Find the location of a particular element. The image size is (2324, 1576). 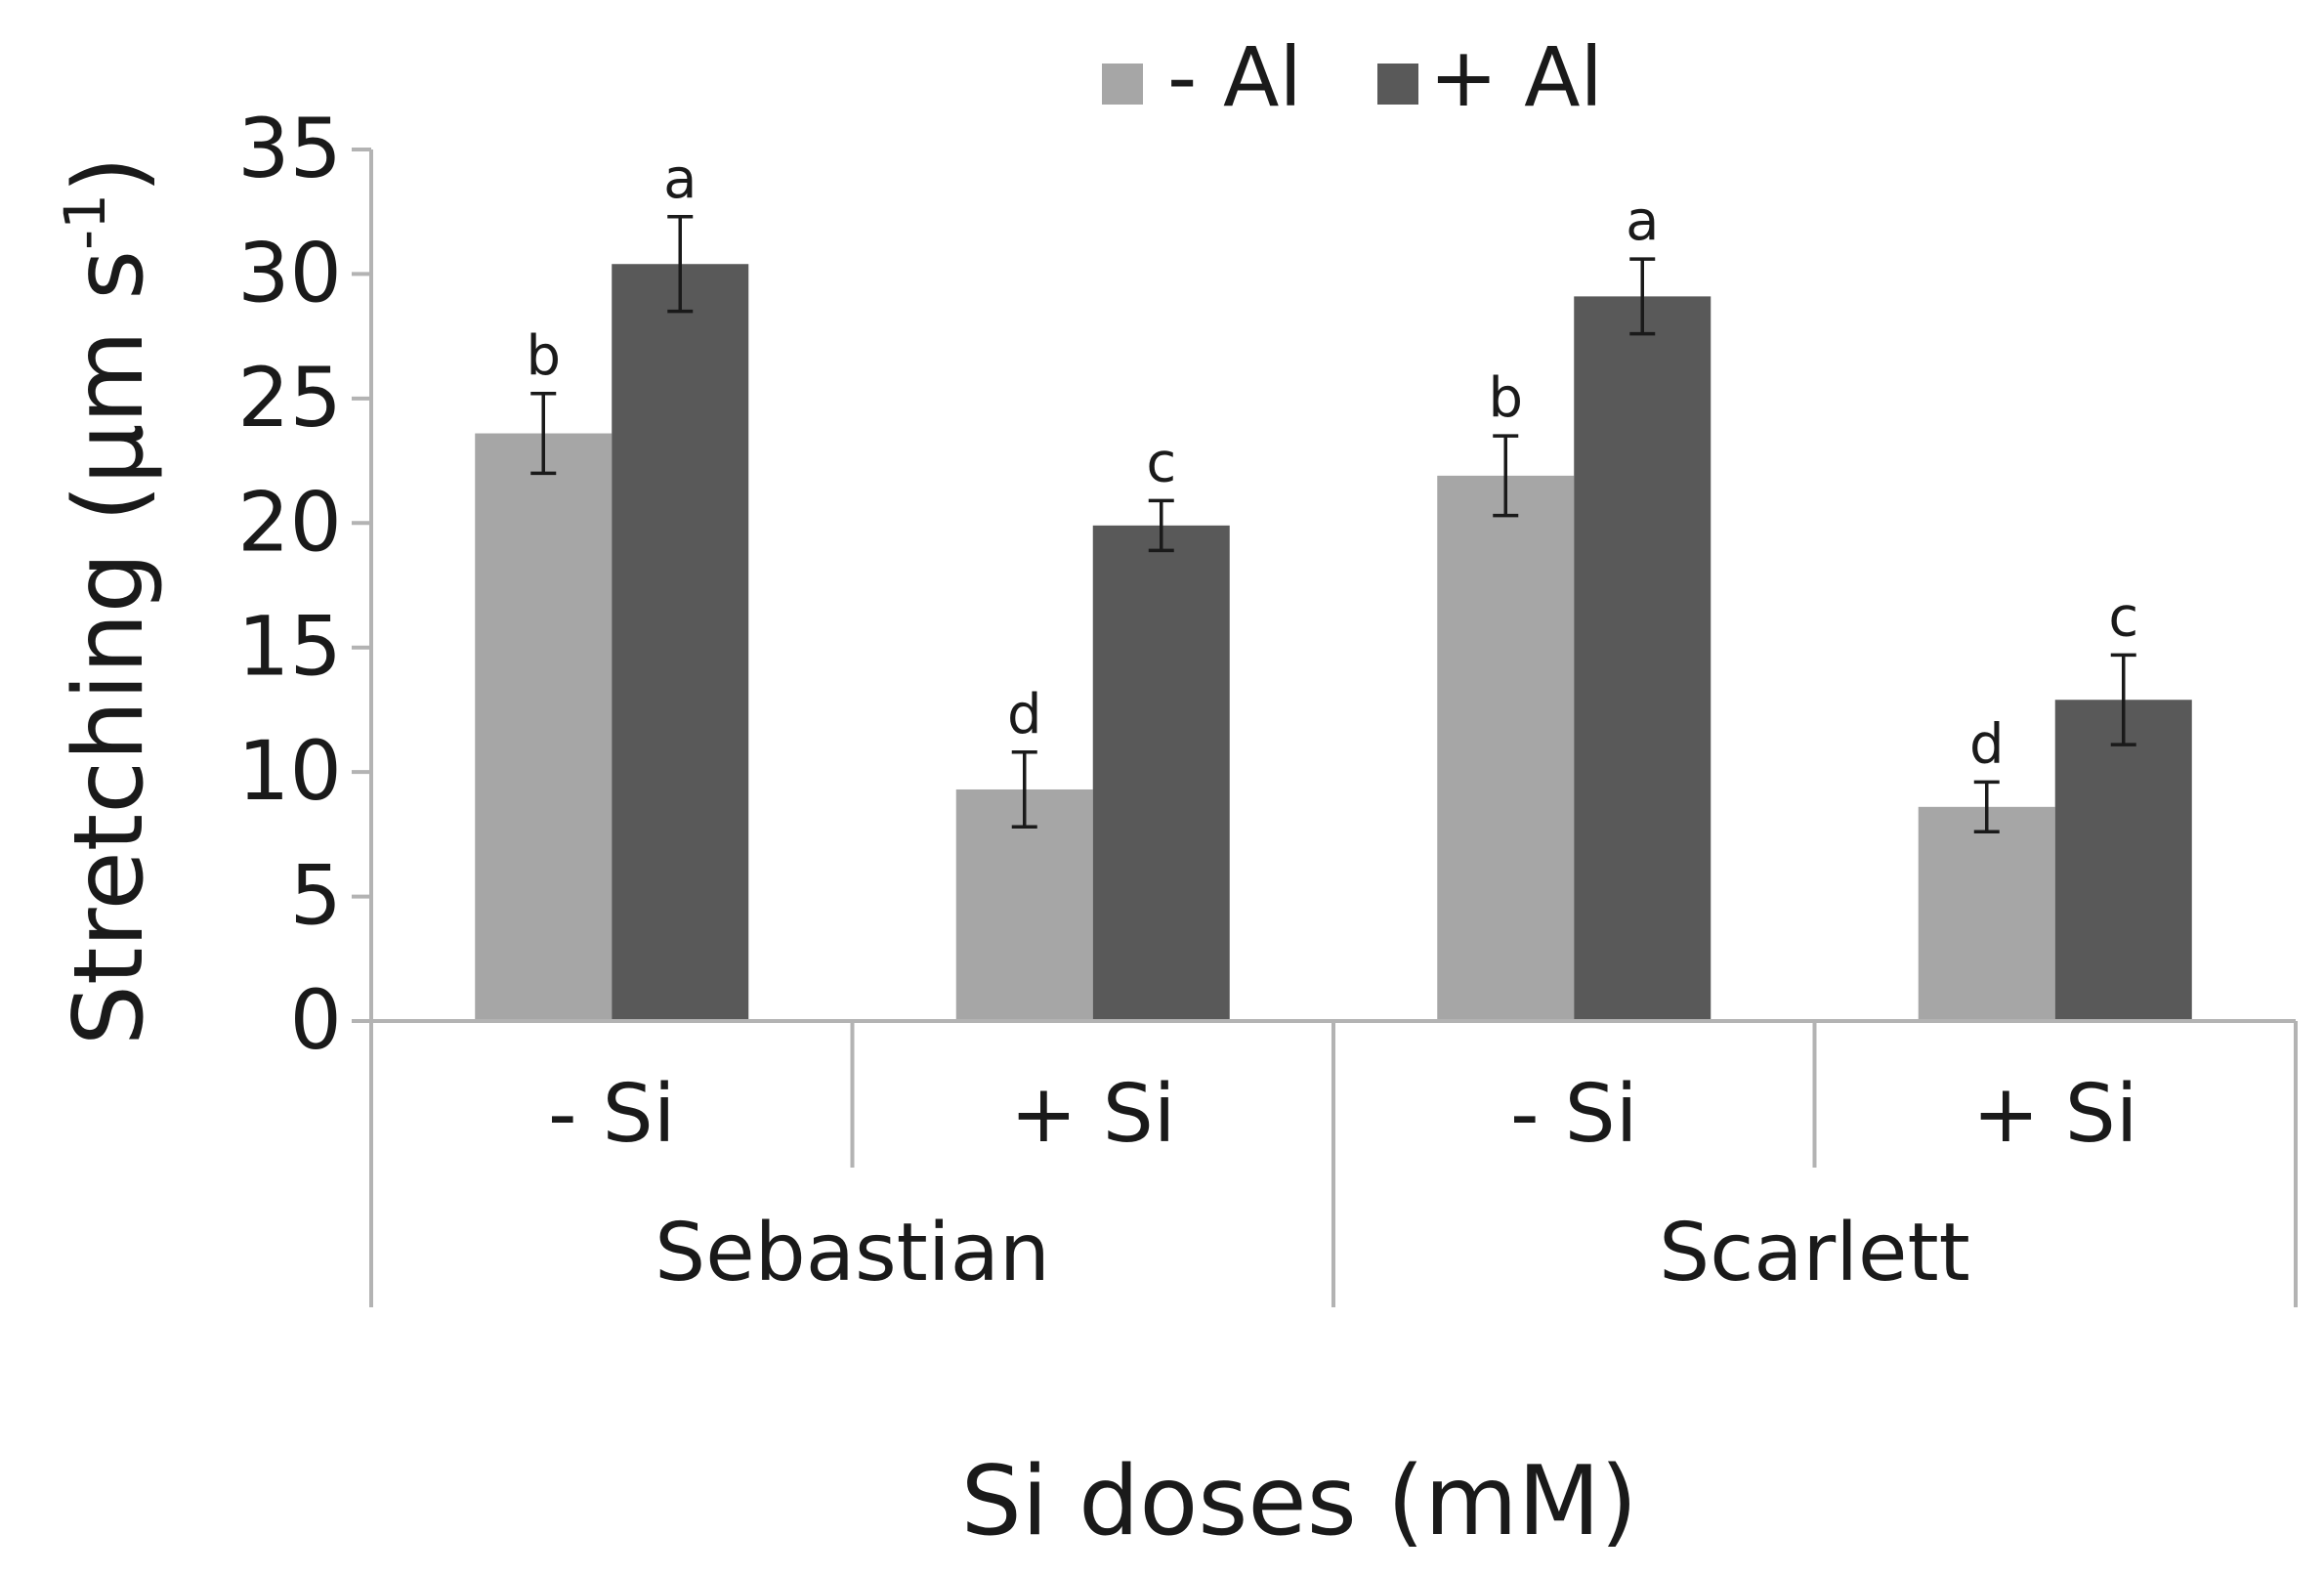

legend-label: - Al is located at coordinates (1234, 77).